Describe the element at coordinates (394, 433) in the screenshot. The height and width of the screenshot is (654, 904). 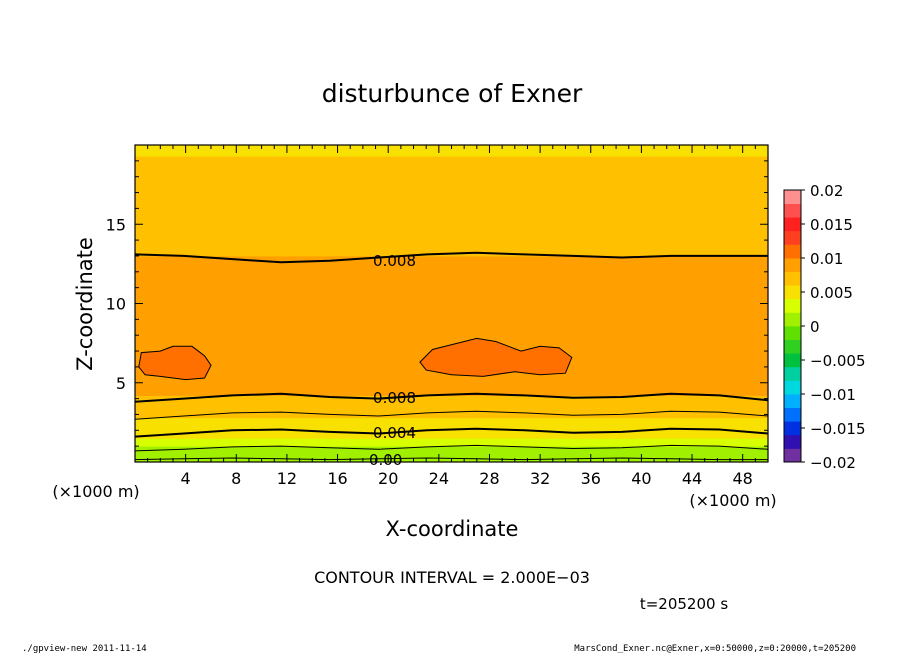
I see `contour-label-2: 0.004` at that location.